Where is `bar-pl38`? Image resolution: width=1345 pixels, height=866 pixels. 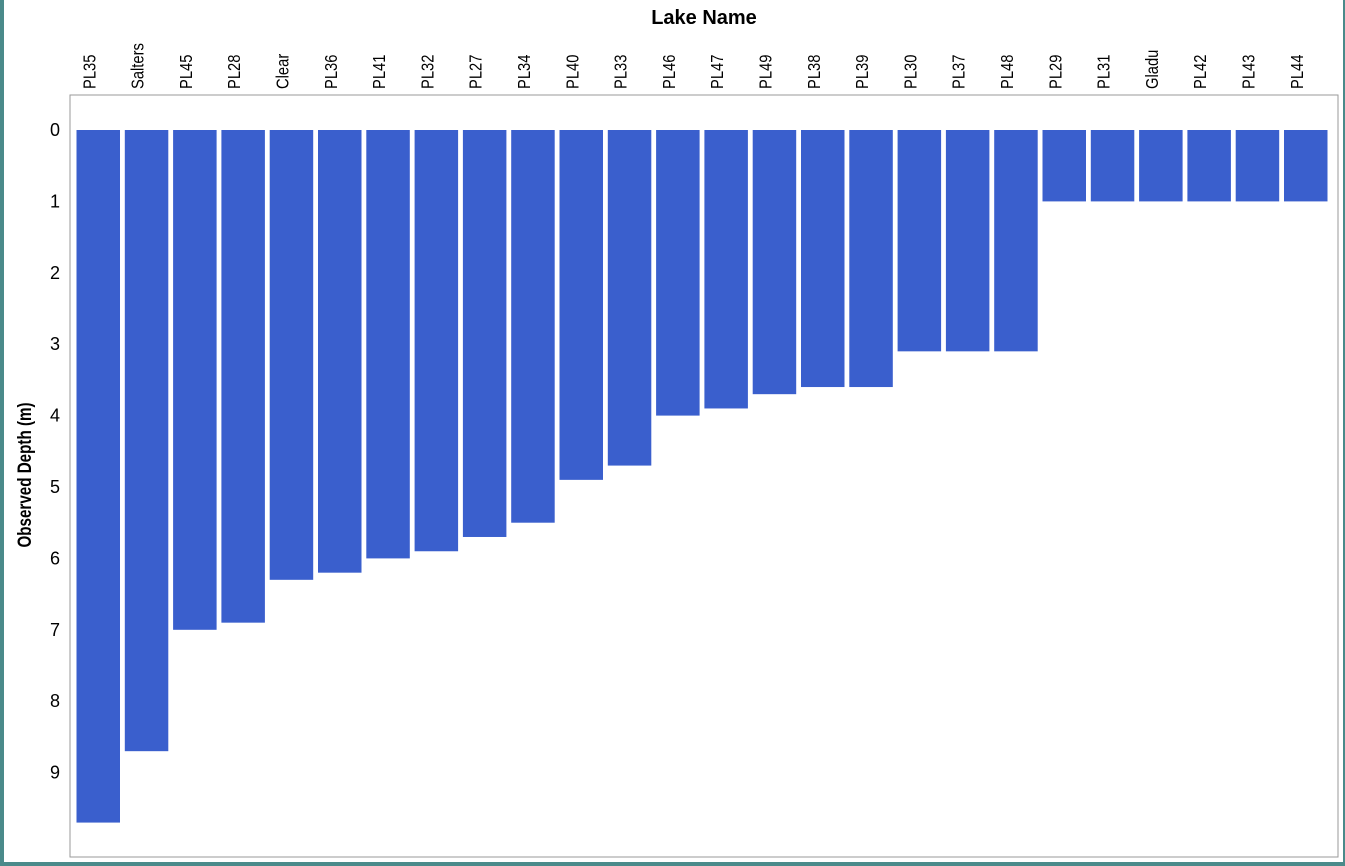
bar-pl38 is located at coordinates (823, 259).